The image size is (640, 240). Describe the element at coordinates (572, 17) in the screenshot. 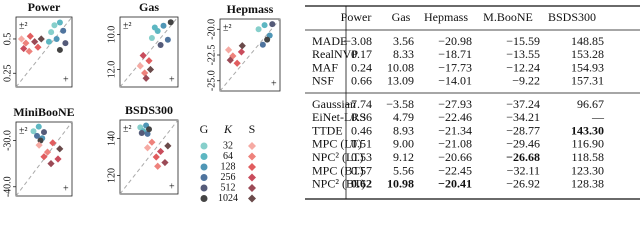

I see `table-header: BSDS300` at that location.